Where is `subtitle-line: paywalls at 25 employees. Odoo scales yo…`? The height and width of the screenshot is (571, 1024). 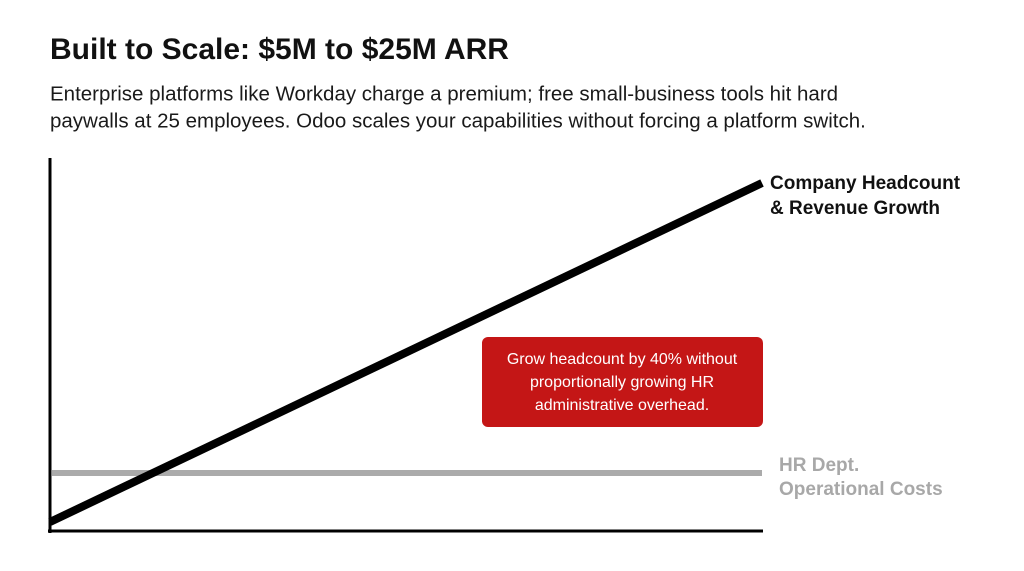
subtitle-line: paywalls at 25 employees. Odoo scales yo… is located at coordinates (458, 120).